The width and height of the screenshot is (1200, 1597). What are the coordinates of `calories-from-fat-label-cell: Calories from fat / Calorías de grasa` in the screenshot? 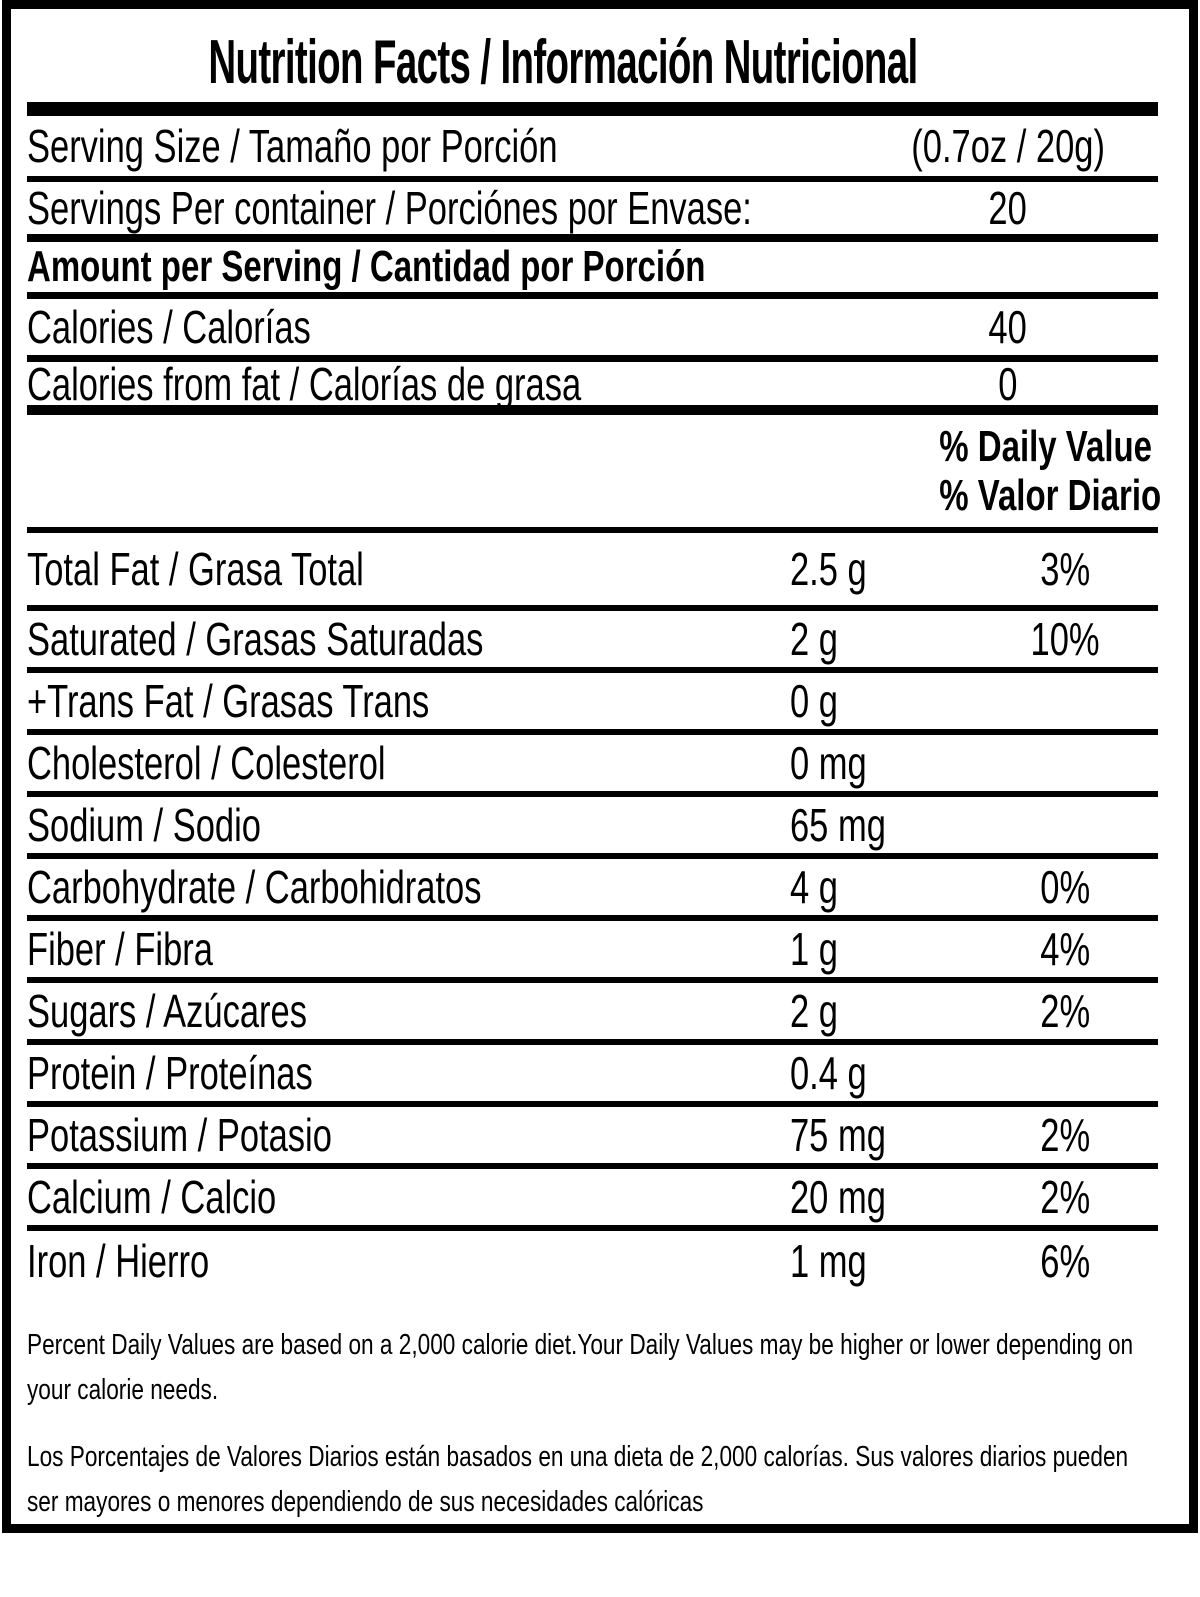 It's located at (442, 384).